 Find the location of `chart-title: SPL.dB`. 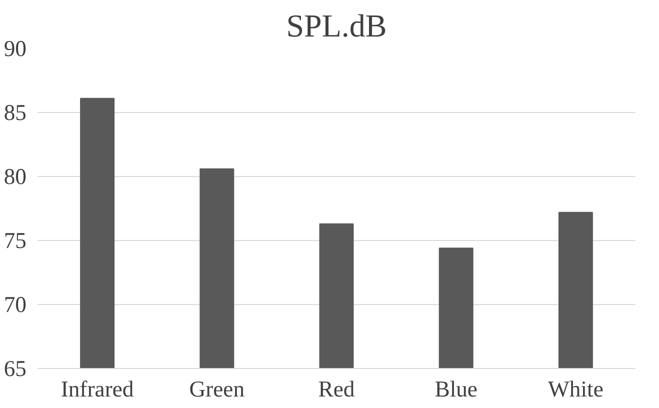

chart-title: SPL.dB is located at coordinates (336, 26).